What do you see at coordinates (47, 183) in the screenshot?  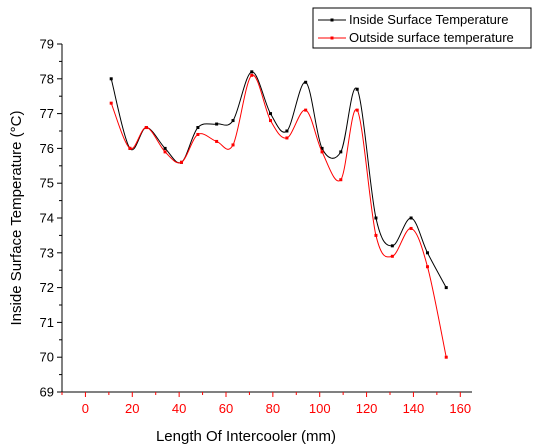 I see `y-tick-label: 75` at bounding box center [47, 183].